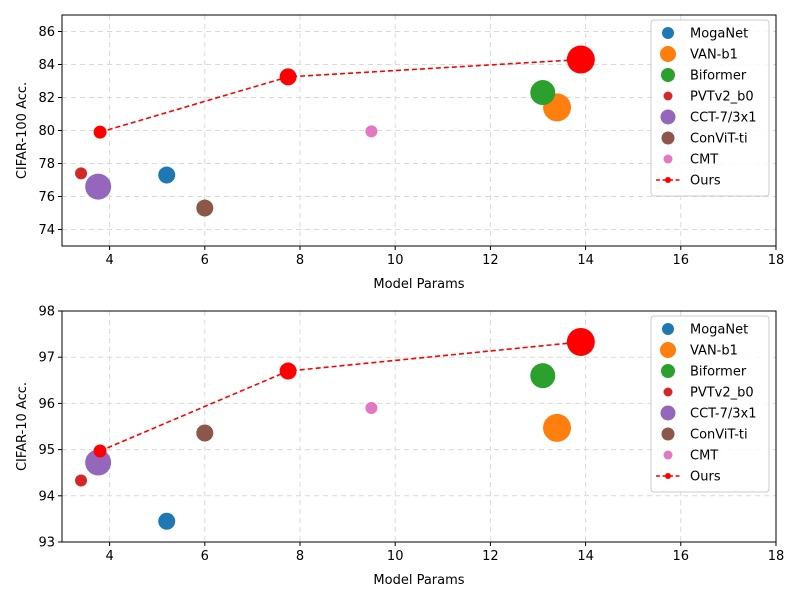 This screenshot has height=600, width=800. I want to click on y-tick-label: 86, so click(46, 32).